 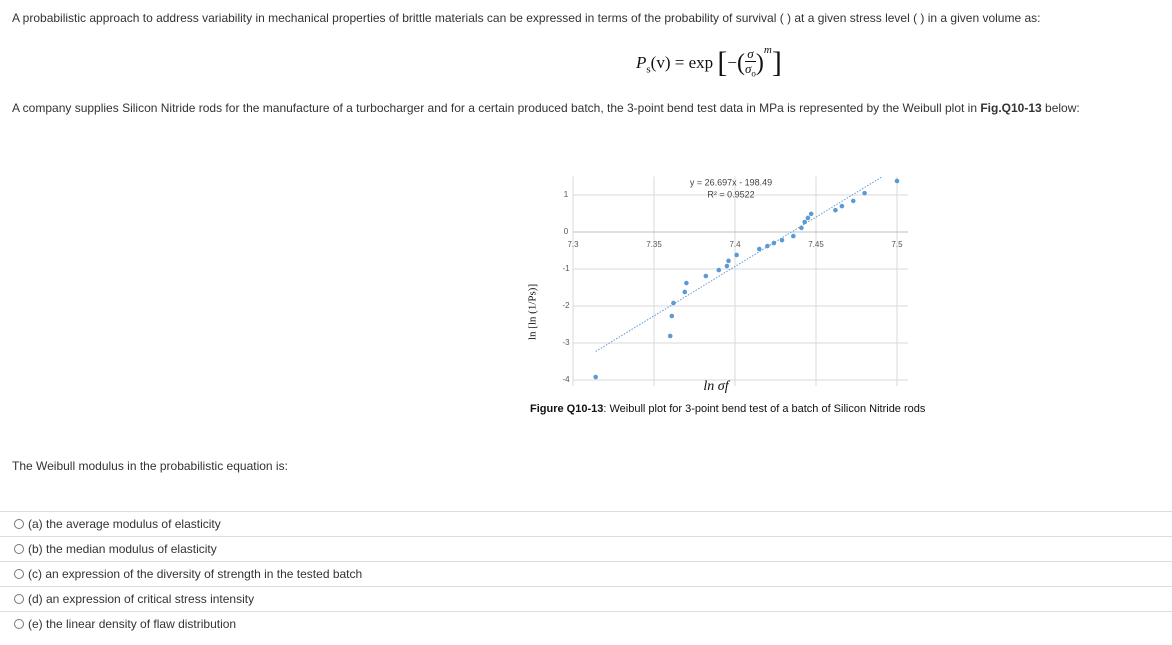 I want to click on y-tick-label: -4, so click(x=566, y=379).